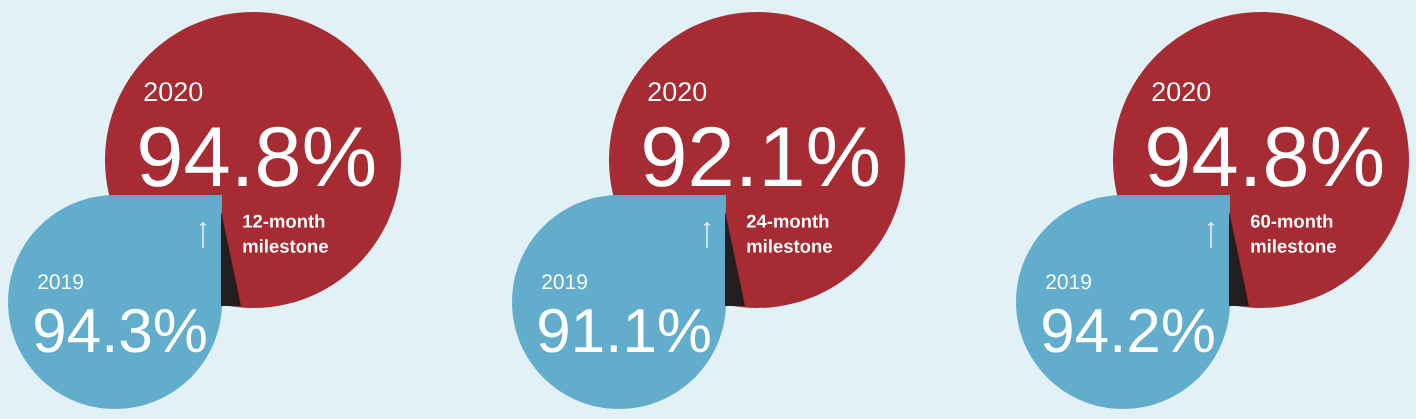 This screenshot has width=1416, height=419. What do you see at coordinates (285, 233) in the screenshot?
I see `text: 12-month milestone` at bounding box center [285, 233].